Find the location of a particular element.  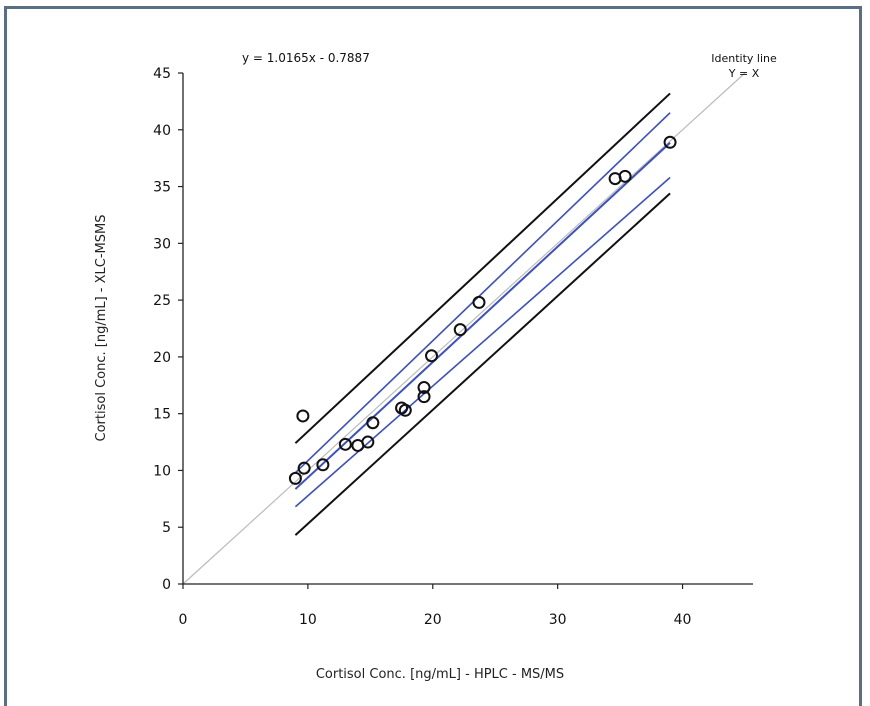

regression-equation: y = 1.0165x - 0.7887 is located at coordinates (306, 58).